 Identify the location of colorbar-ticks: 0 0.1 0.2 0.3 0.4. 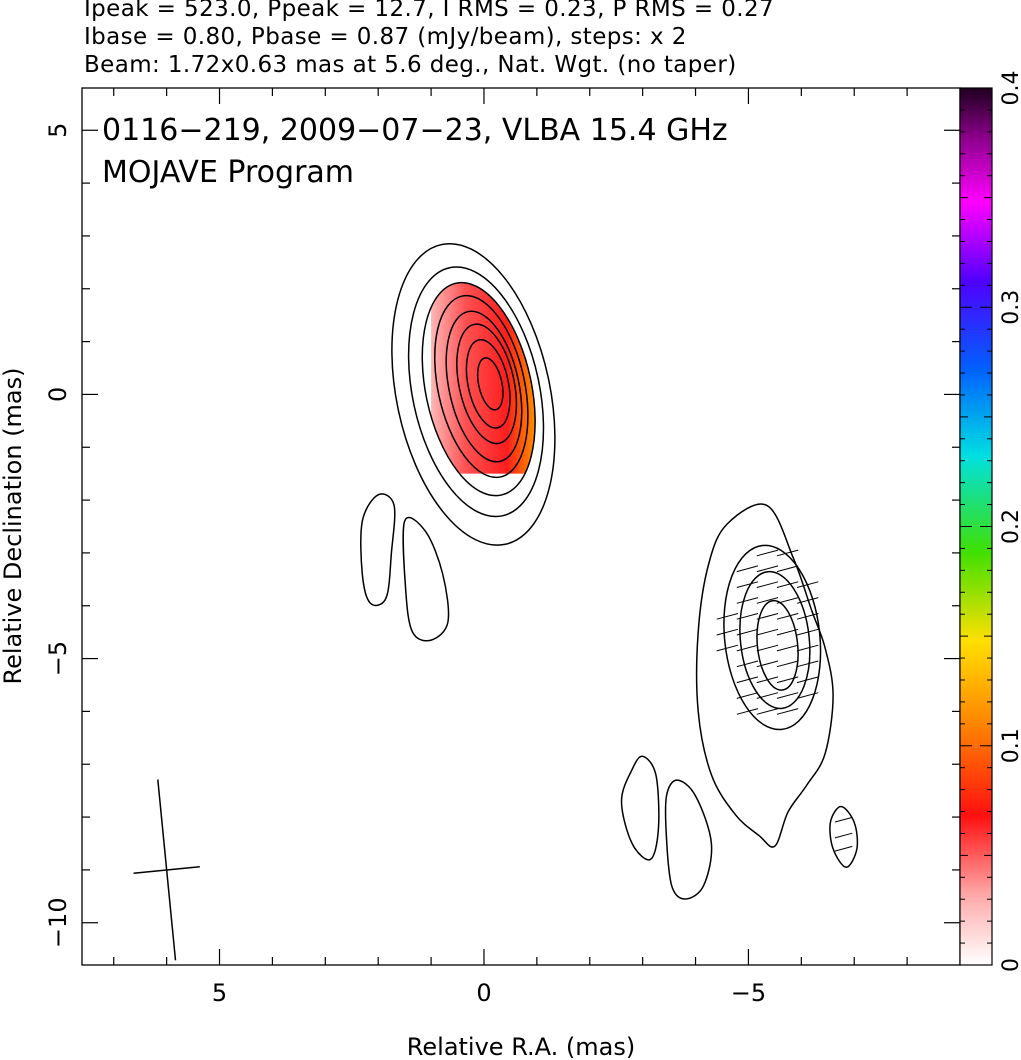
(990, 521).